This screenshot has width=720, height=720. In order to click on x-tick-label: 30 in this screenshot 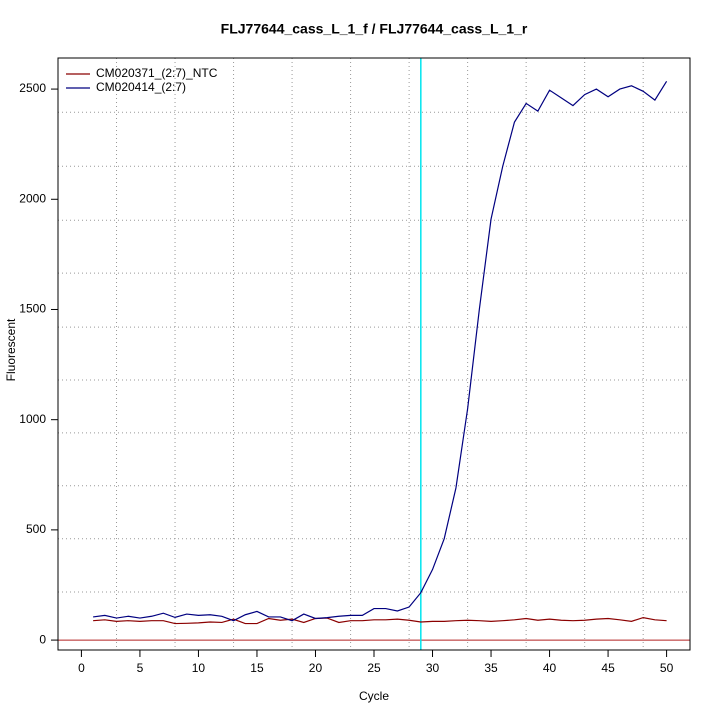, I will do `click(433, 668)`.